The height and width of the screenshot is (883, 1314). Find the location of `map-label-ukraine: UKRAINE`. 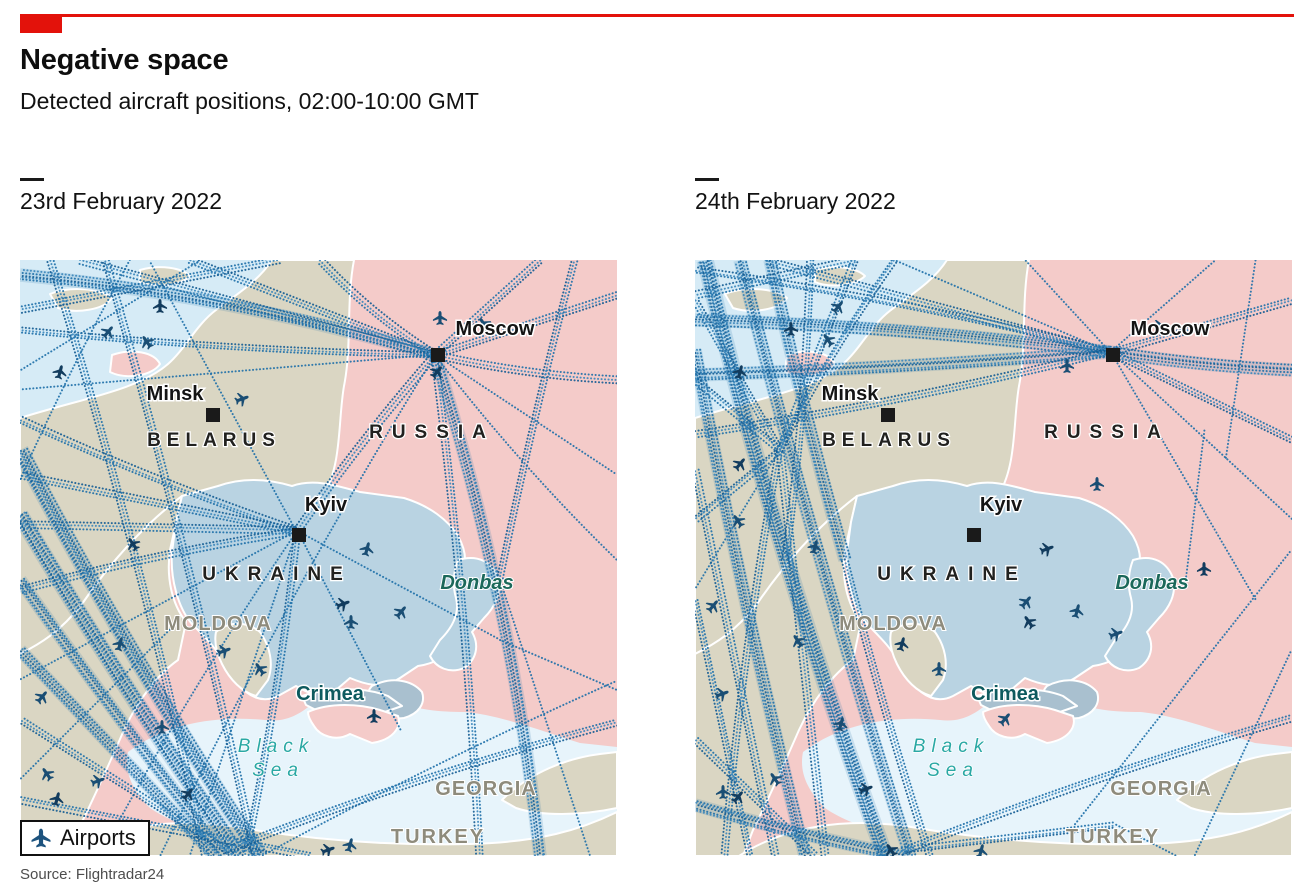

map-label-ukraine: UKRAINE is located at coordinates (277, 574).